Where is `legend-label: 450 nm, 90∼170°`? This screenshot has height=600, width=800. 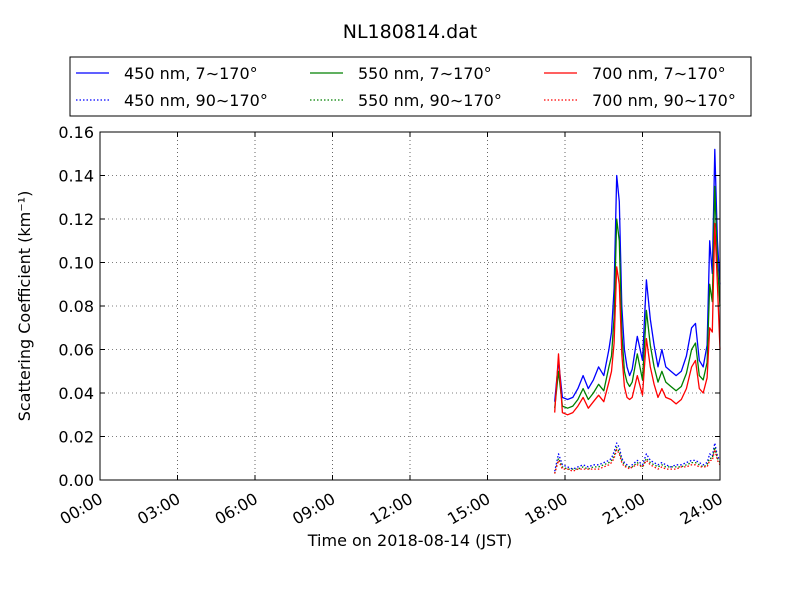 legend-label: 450 nm, 90∼170° is located at coordinates (196, 100).